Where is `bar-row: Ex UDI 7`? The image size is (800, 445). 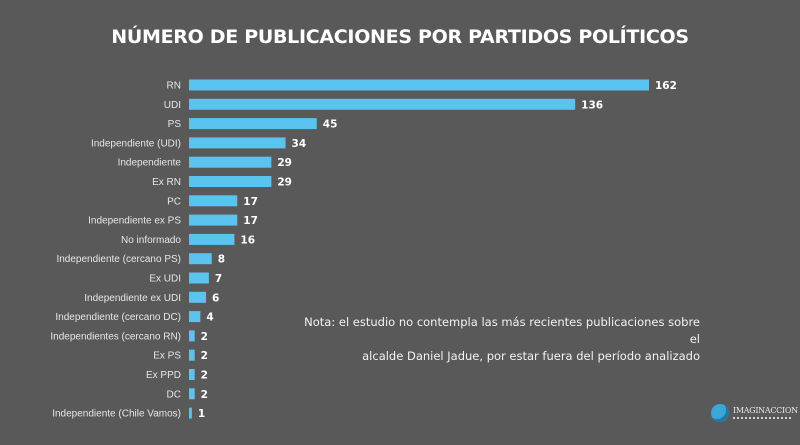
bar-row: Ex UDI 7 is located at coordinates (185, 278).